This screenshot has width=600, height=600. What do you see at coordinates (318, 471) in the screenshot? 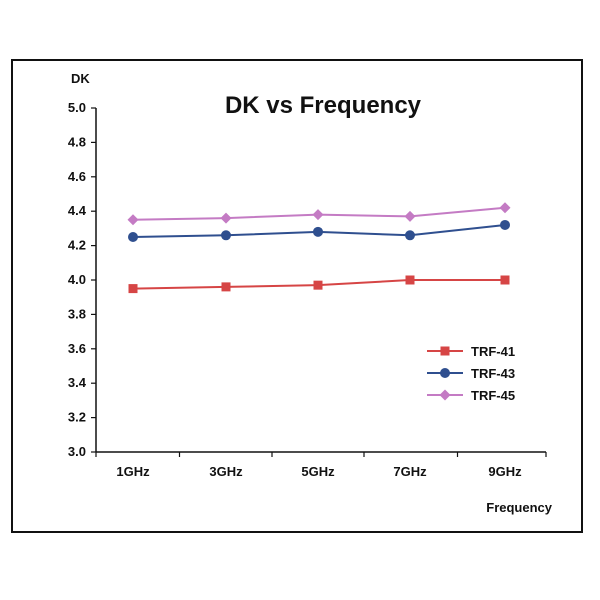
I see `x-tick-label: 5GHz` at bounding box center [318, 471].